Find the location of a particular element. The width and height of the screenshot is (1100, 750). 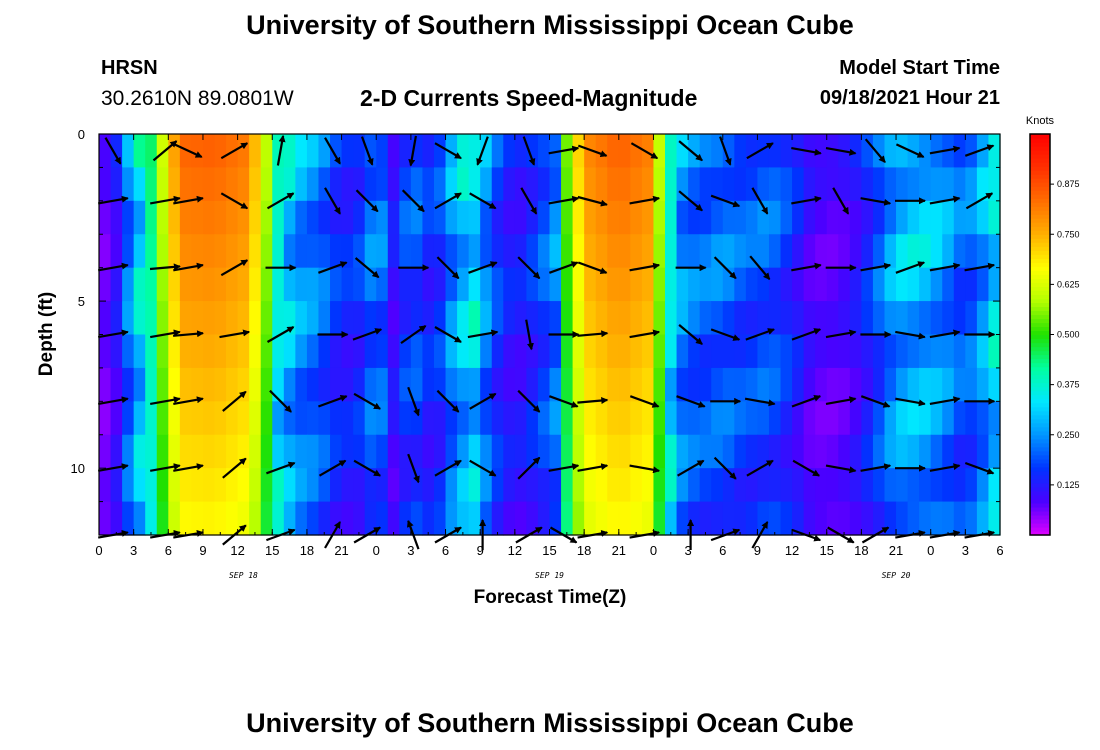

x-tick-label: 3 is located at coordinates (133, 550).